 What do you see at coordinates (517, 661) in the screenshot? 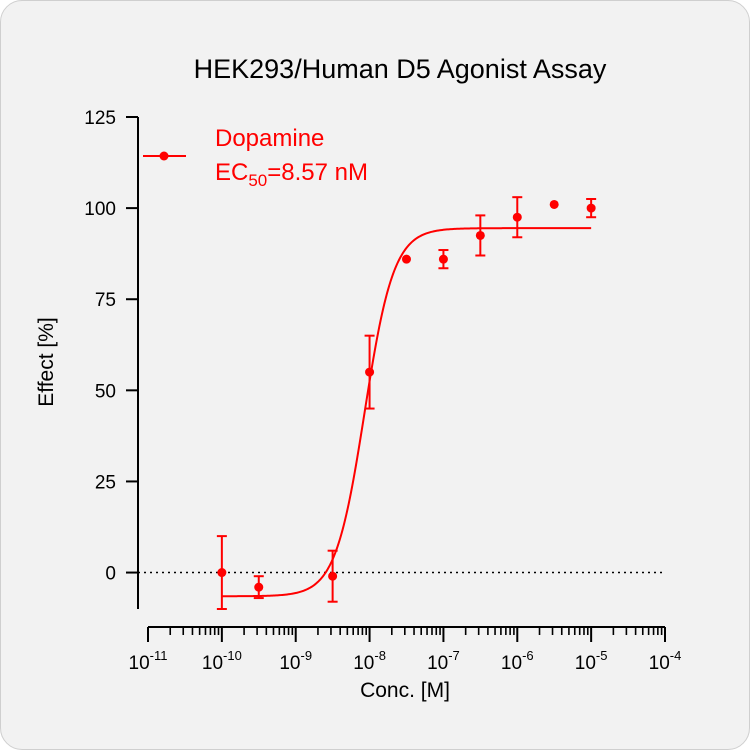
I see `x-tick-label: 10⁻⁶` at bounding box center [517, 661].